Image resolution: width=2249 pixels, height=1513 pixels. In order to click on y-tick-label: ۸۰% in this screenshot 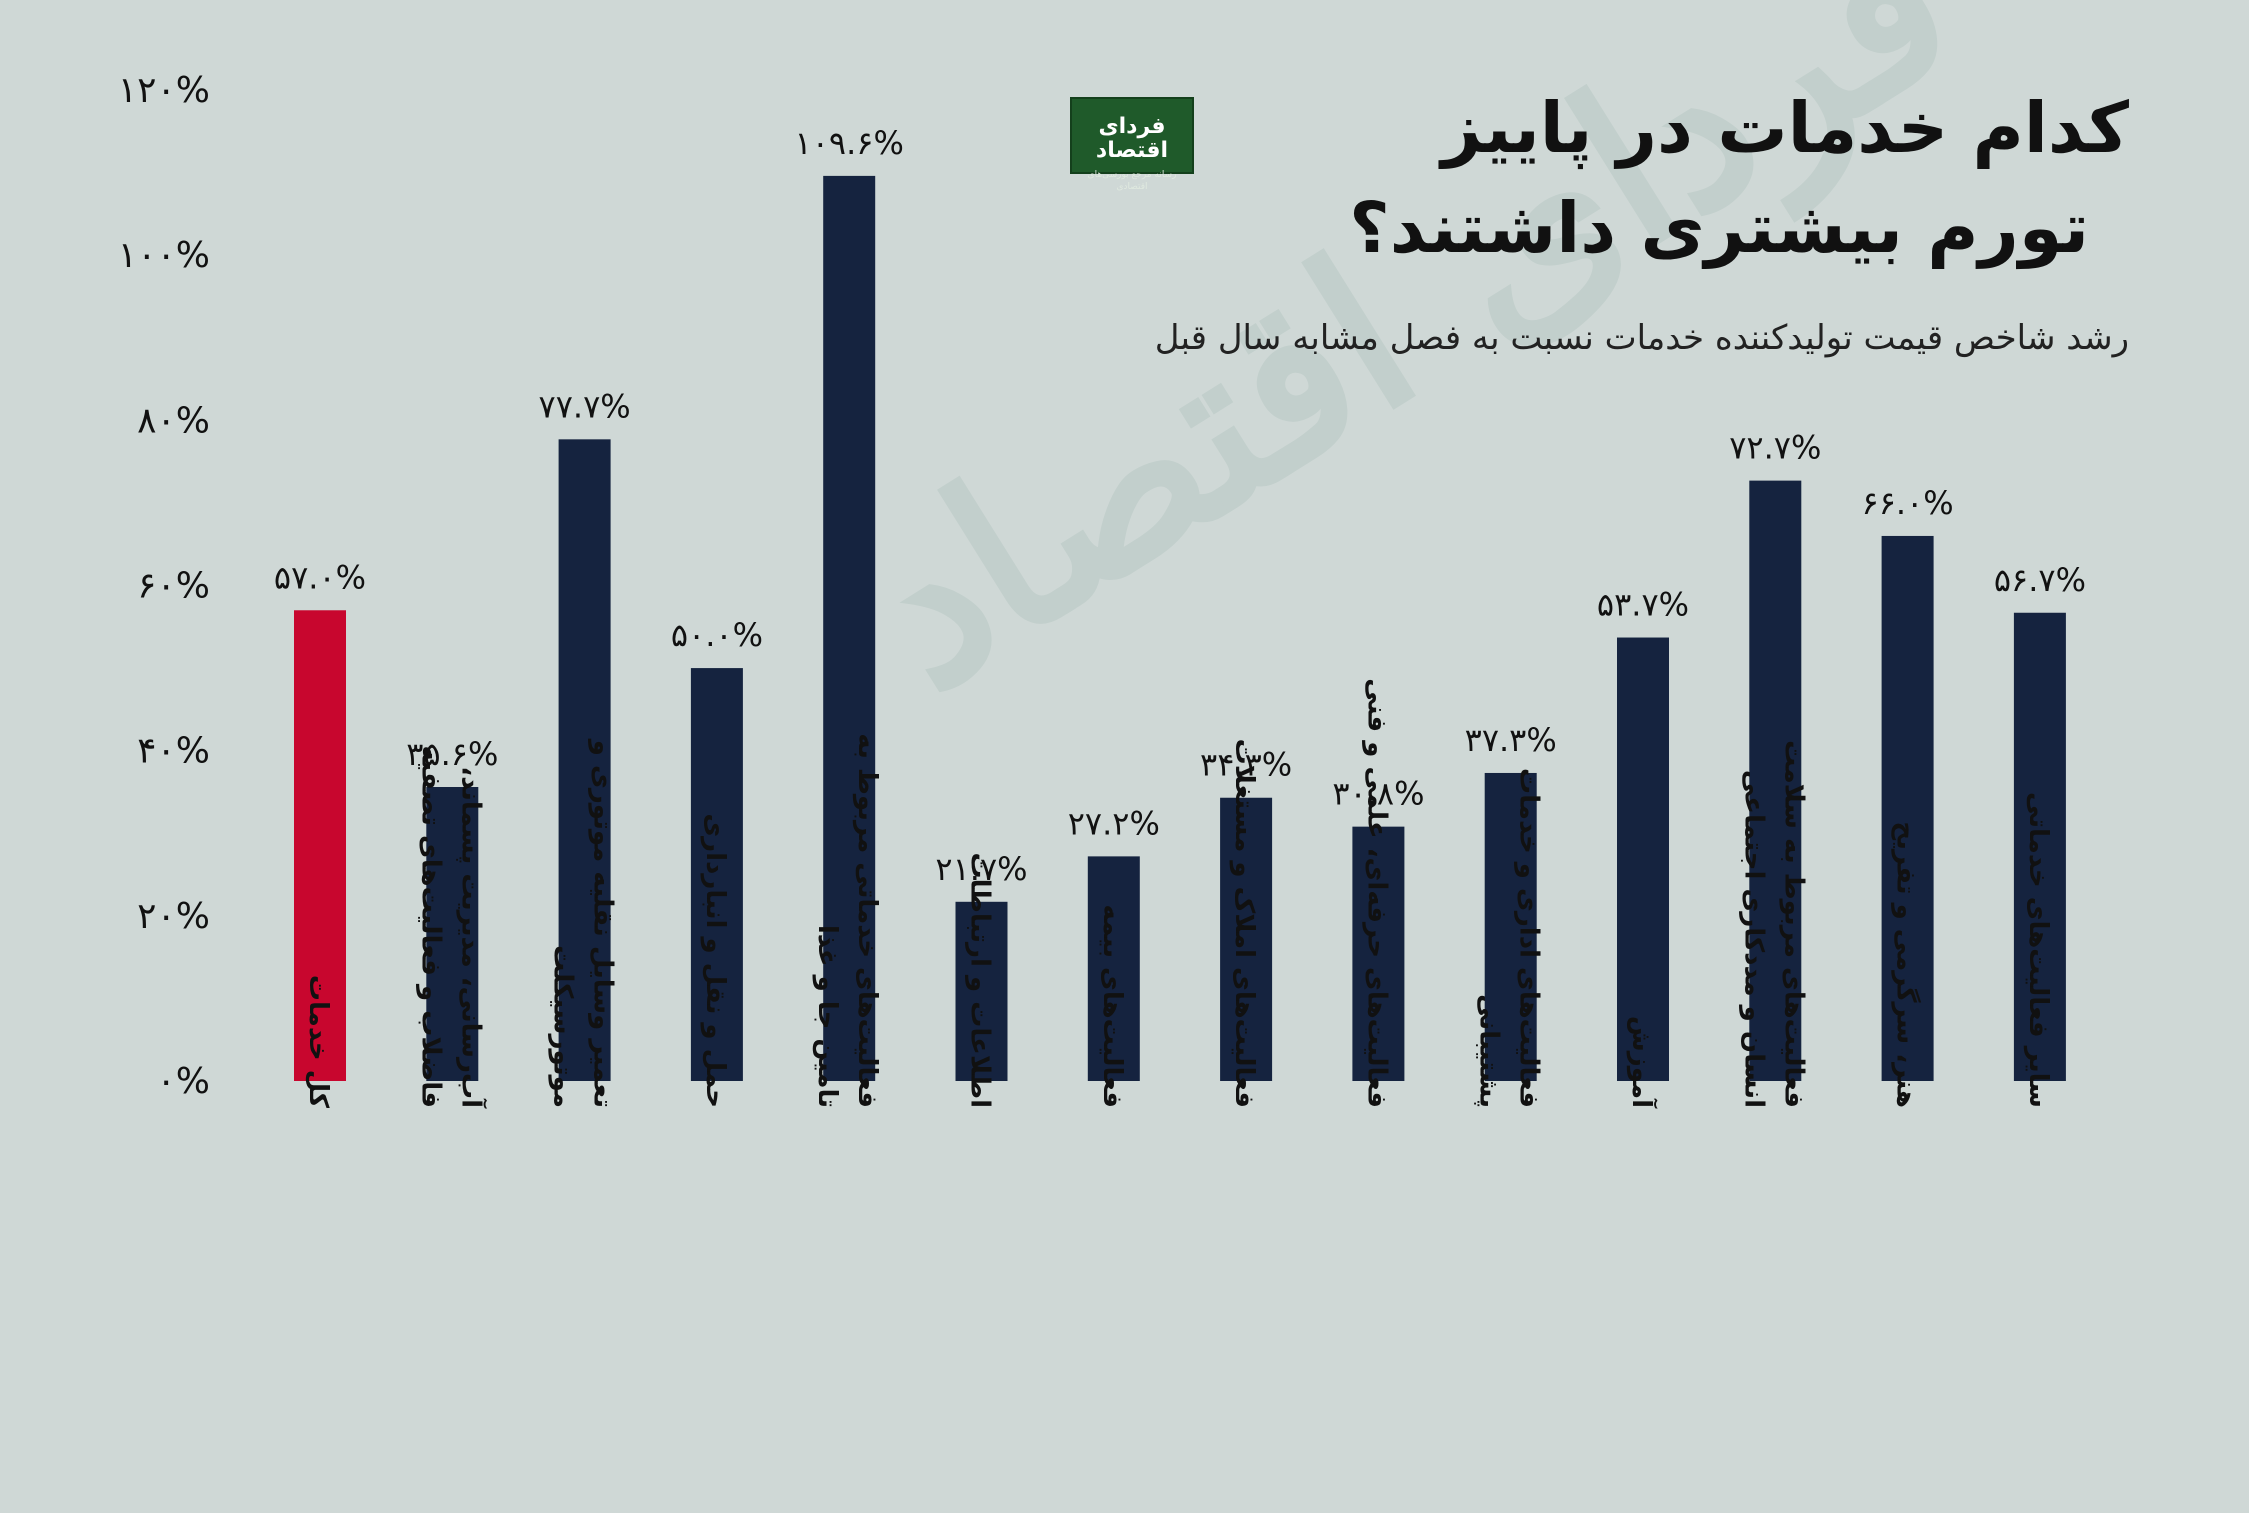, I will do `click(173, 420)`.